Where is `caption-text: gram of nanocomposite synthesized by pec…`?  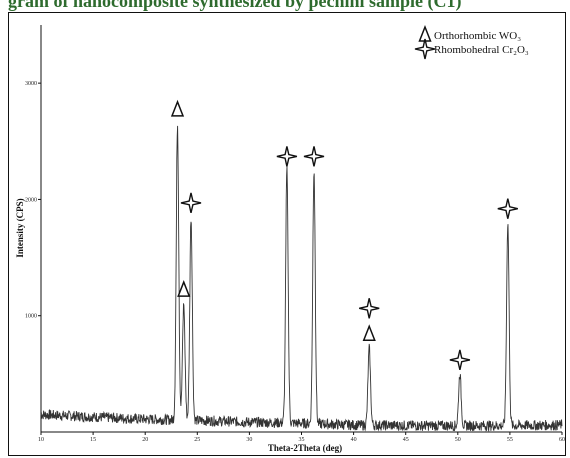 caption-text: gram of nanocomposite synthesized by pec… is located at coordinates (235, 5).